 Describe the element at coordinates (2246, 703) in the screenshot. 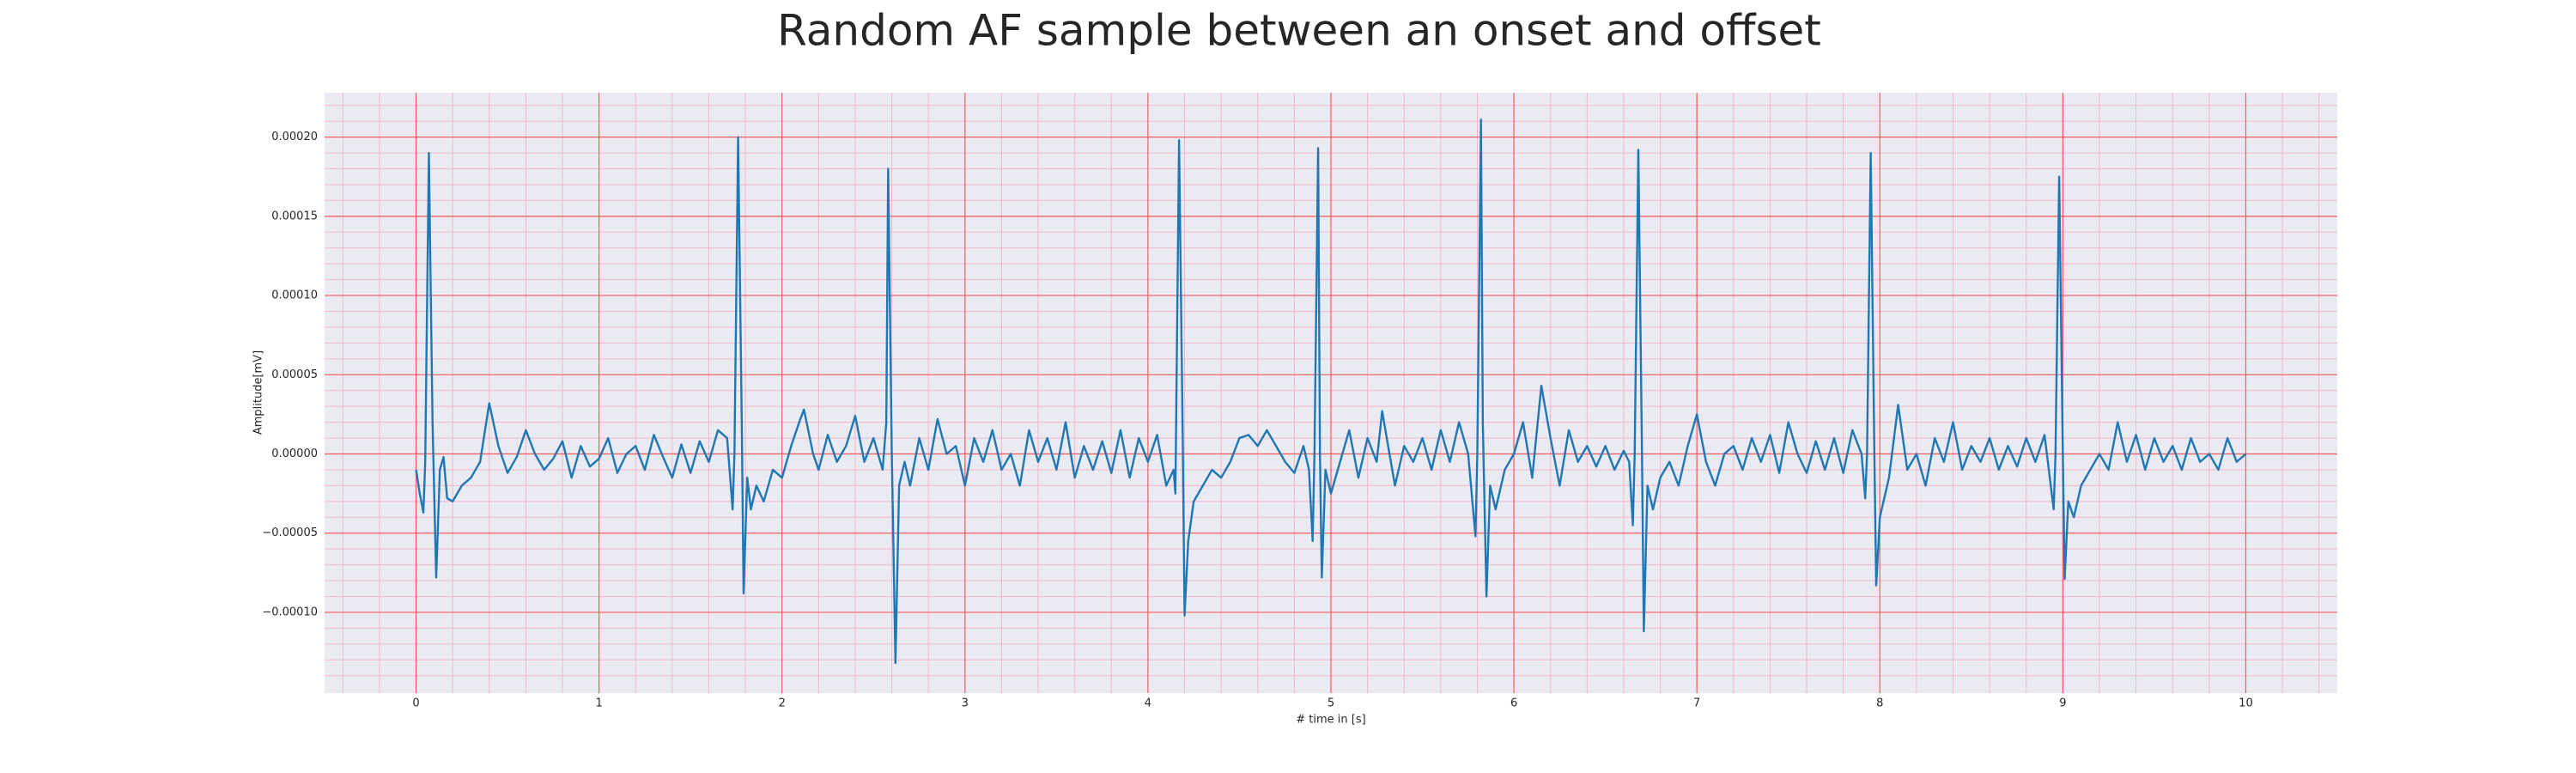

I see `x-tick-label: 10` at that location.